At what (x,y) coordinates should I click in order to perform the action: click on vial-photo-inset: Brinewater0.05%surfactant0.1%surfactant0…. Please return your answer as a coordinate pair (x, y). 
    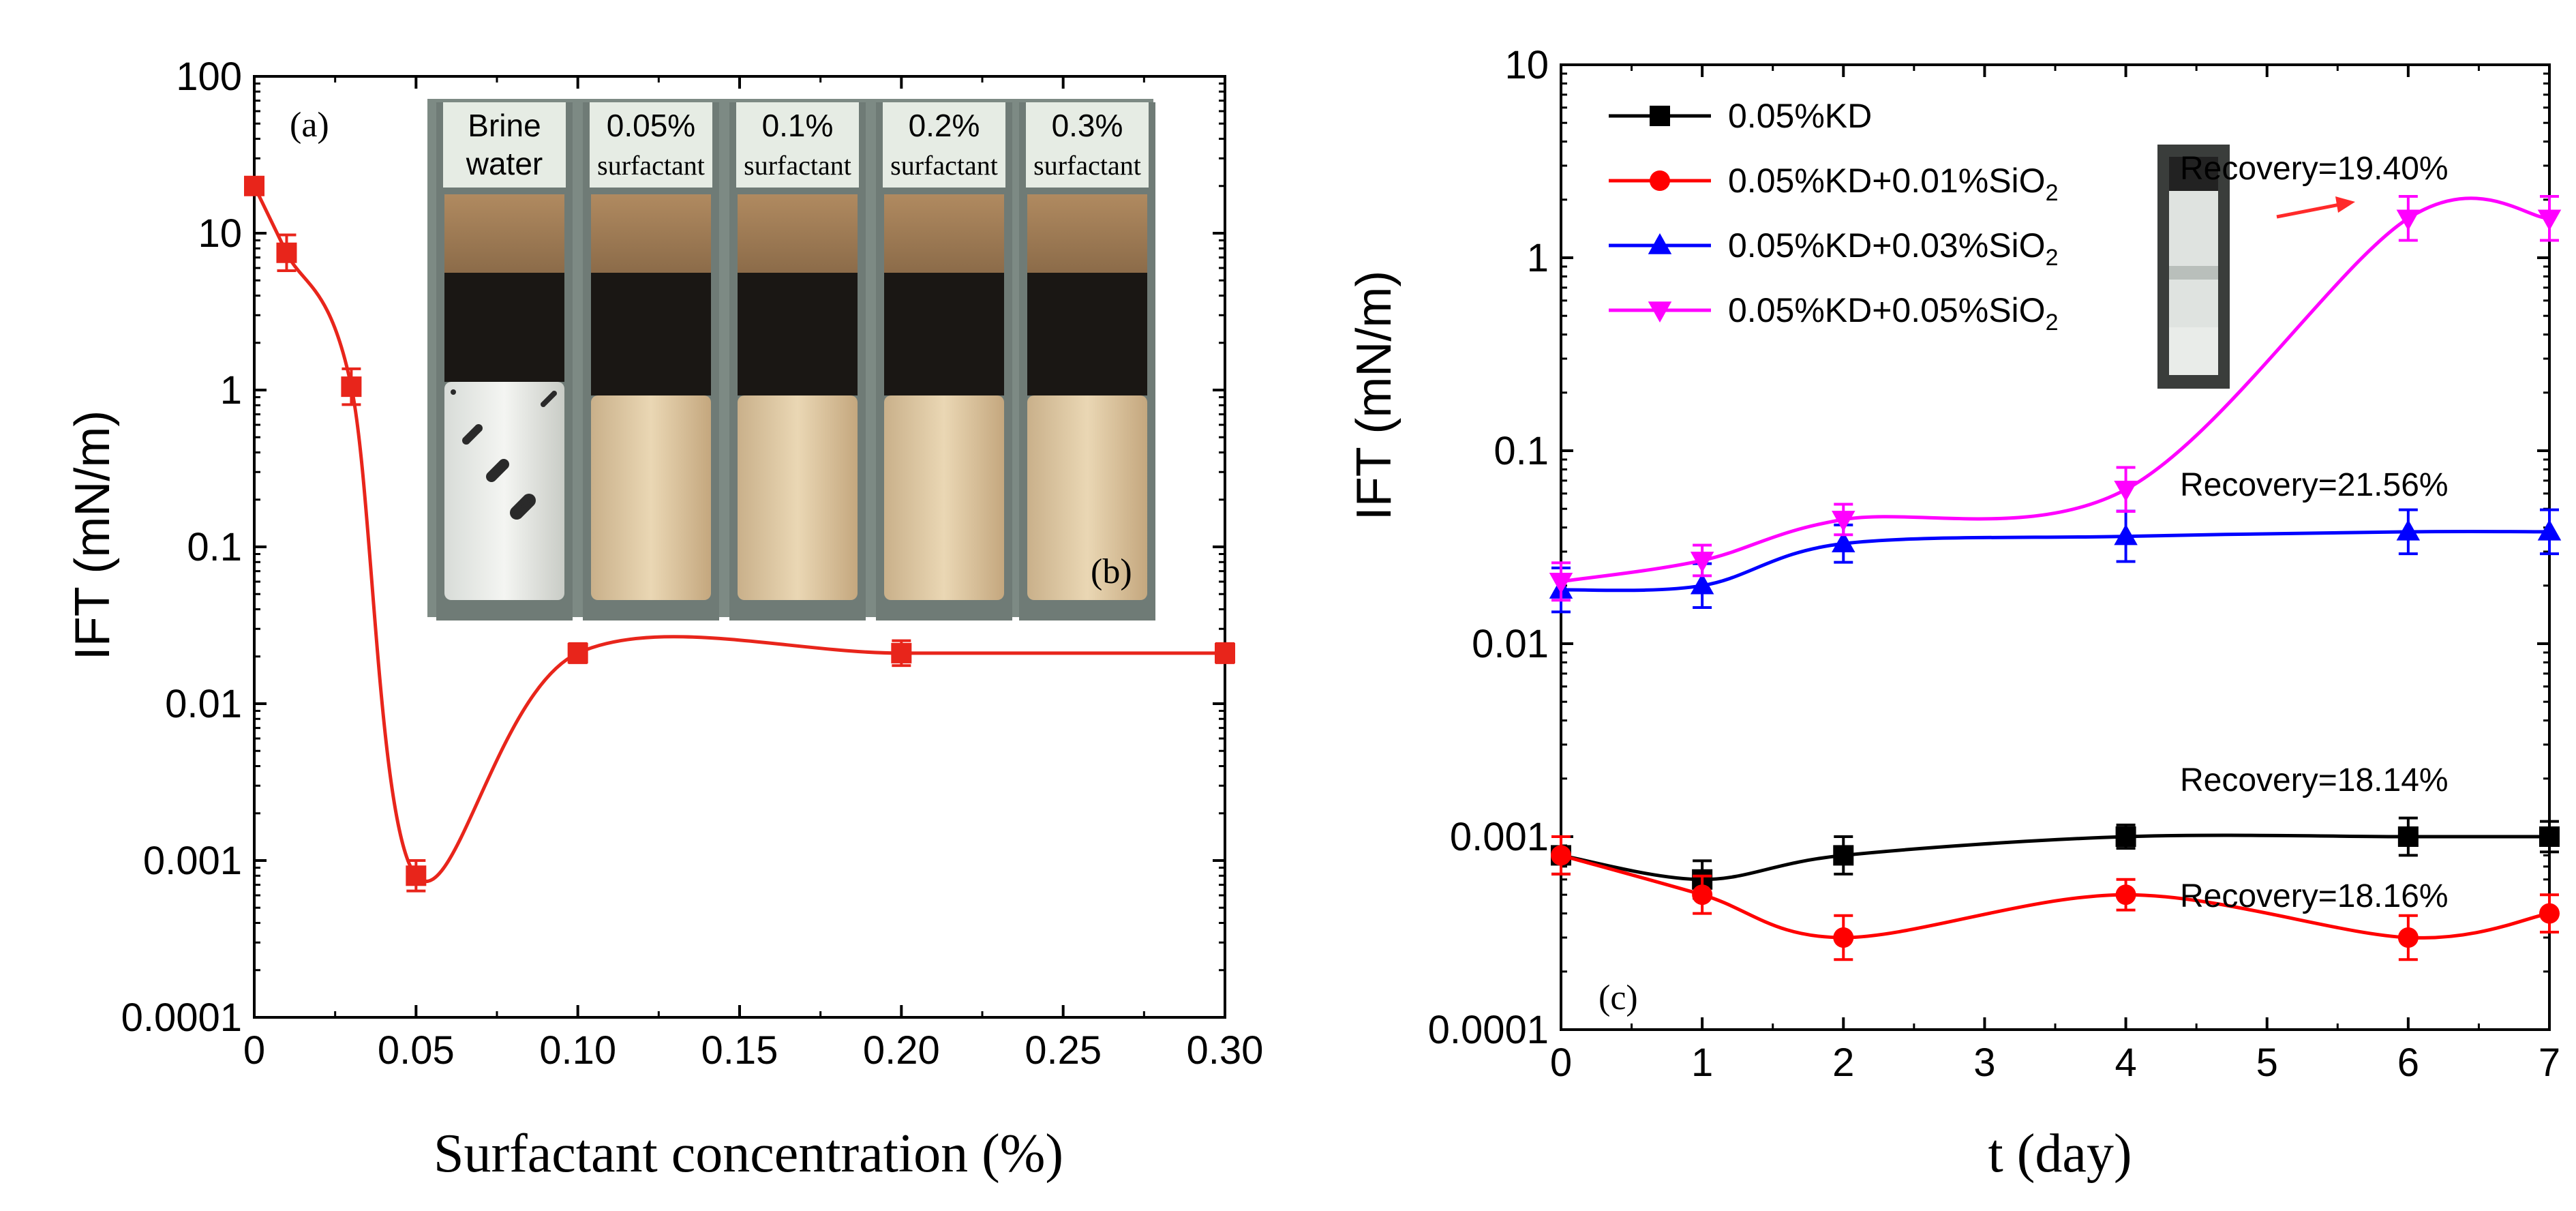
    Looking at the image, I should click on (791, 360).